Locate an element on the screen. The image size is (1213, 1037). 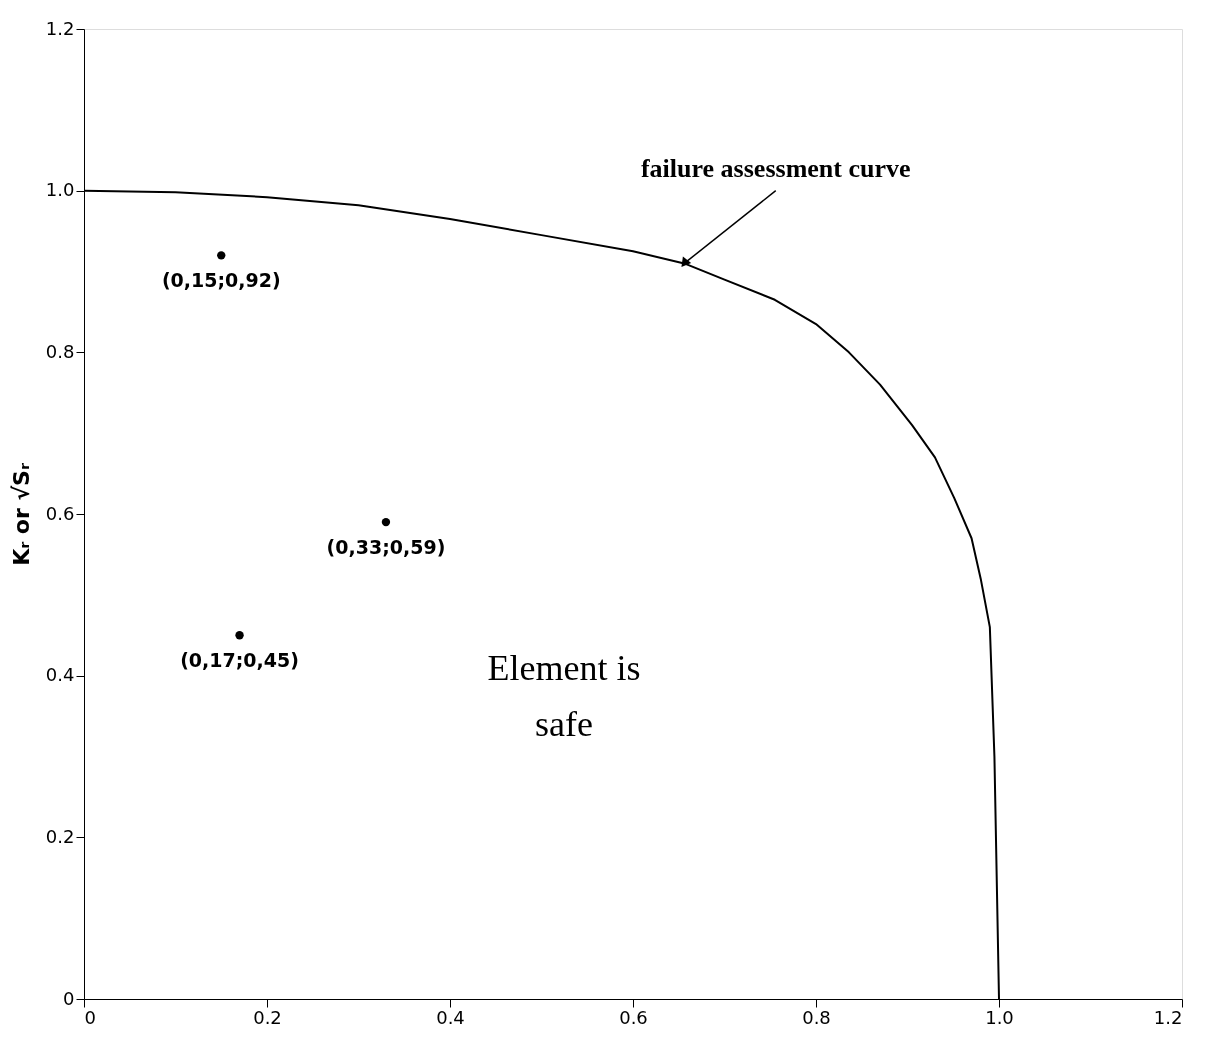
x-tick-label: 0 is located at coordinates (90, 1017).